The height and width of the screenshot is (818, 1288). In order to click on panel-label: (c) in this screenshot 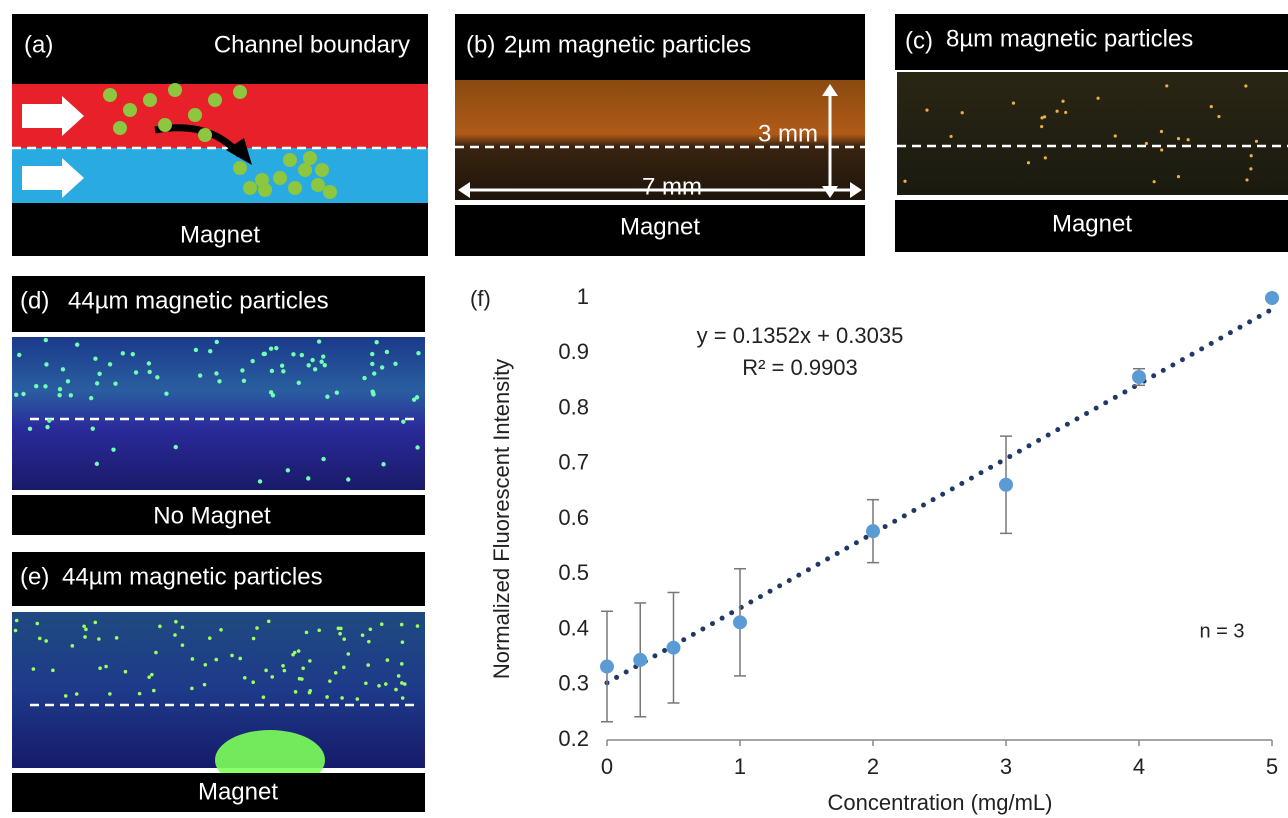, I will do `click(919, 40)`.